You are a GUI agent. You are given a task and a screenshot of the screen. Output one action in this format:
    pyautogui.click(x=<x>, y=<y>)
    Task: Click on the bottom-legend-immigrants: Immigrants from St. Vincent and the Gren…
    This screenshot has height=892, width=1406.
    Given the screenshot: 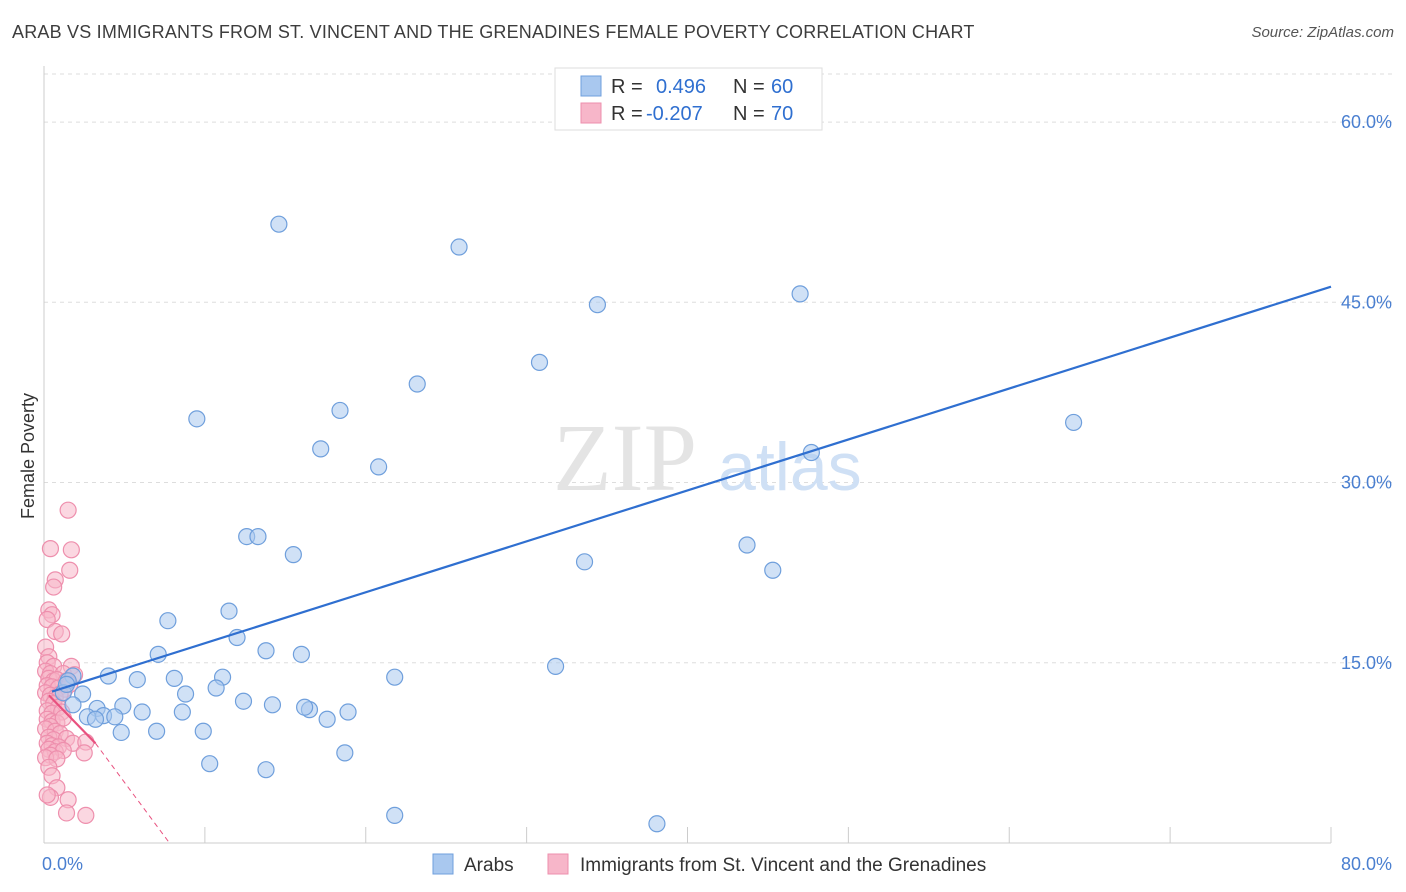 What is the action you would take?
    pyautogui.click(x=783, y=865)
    